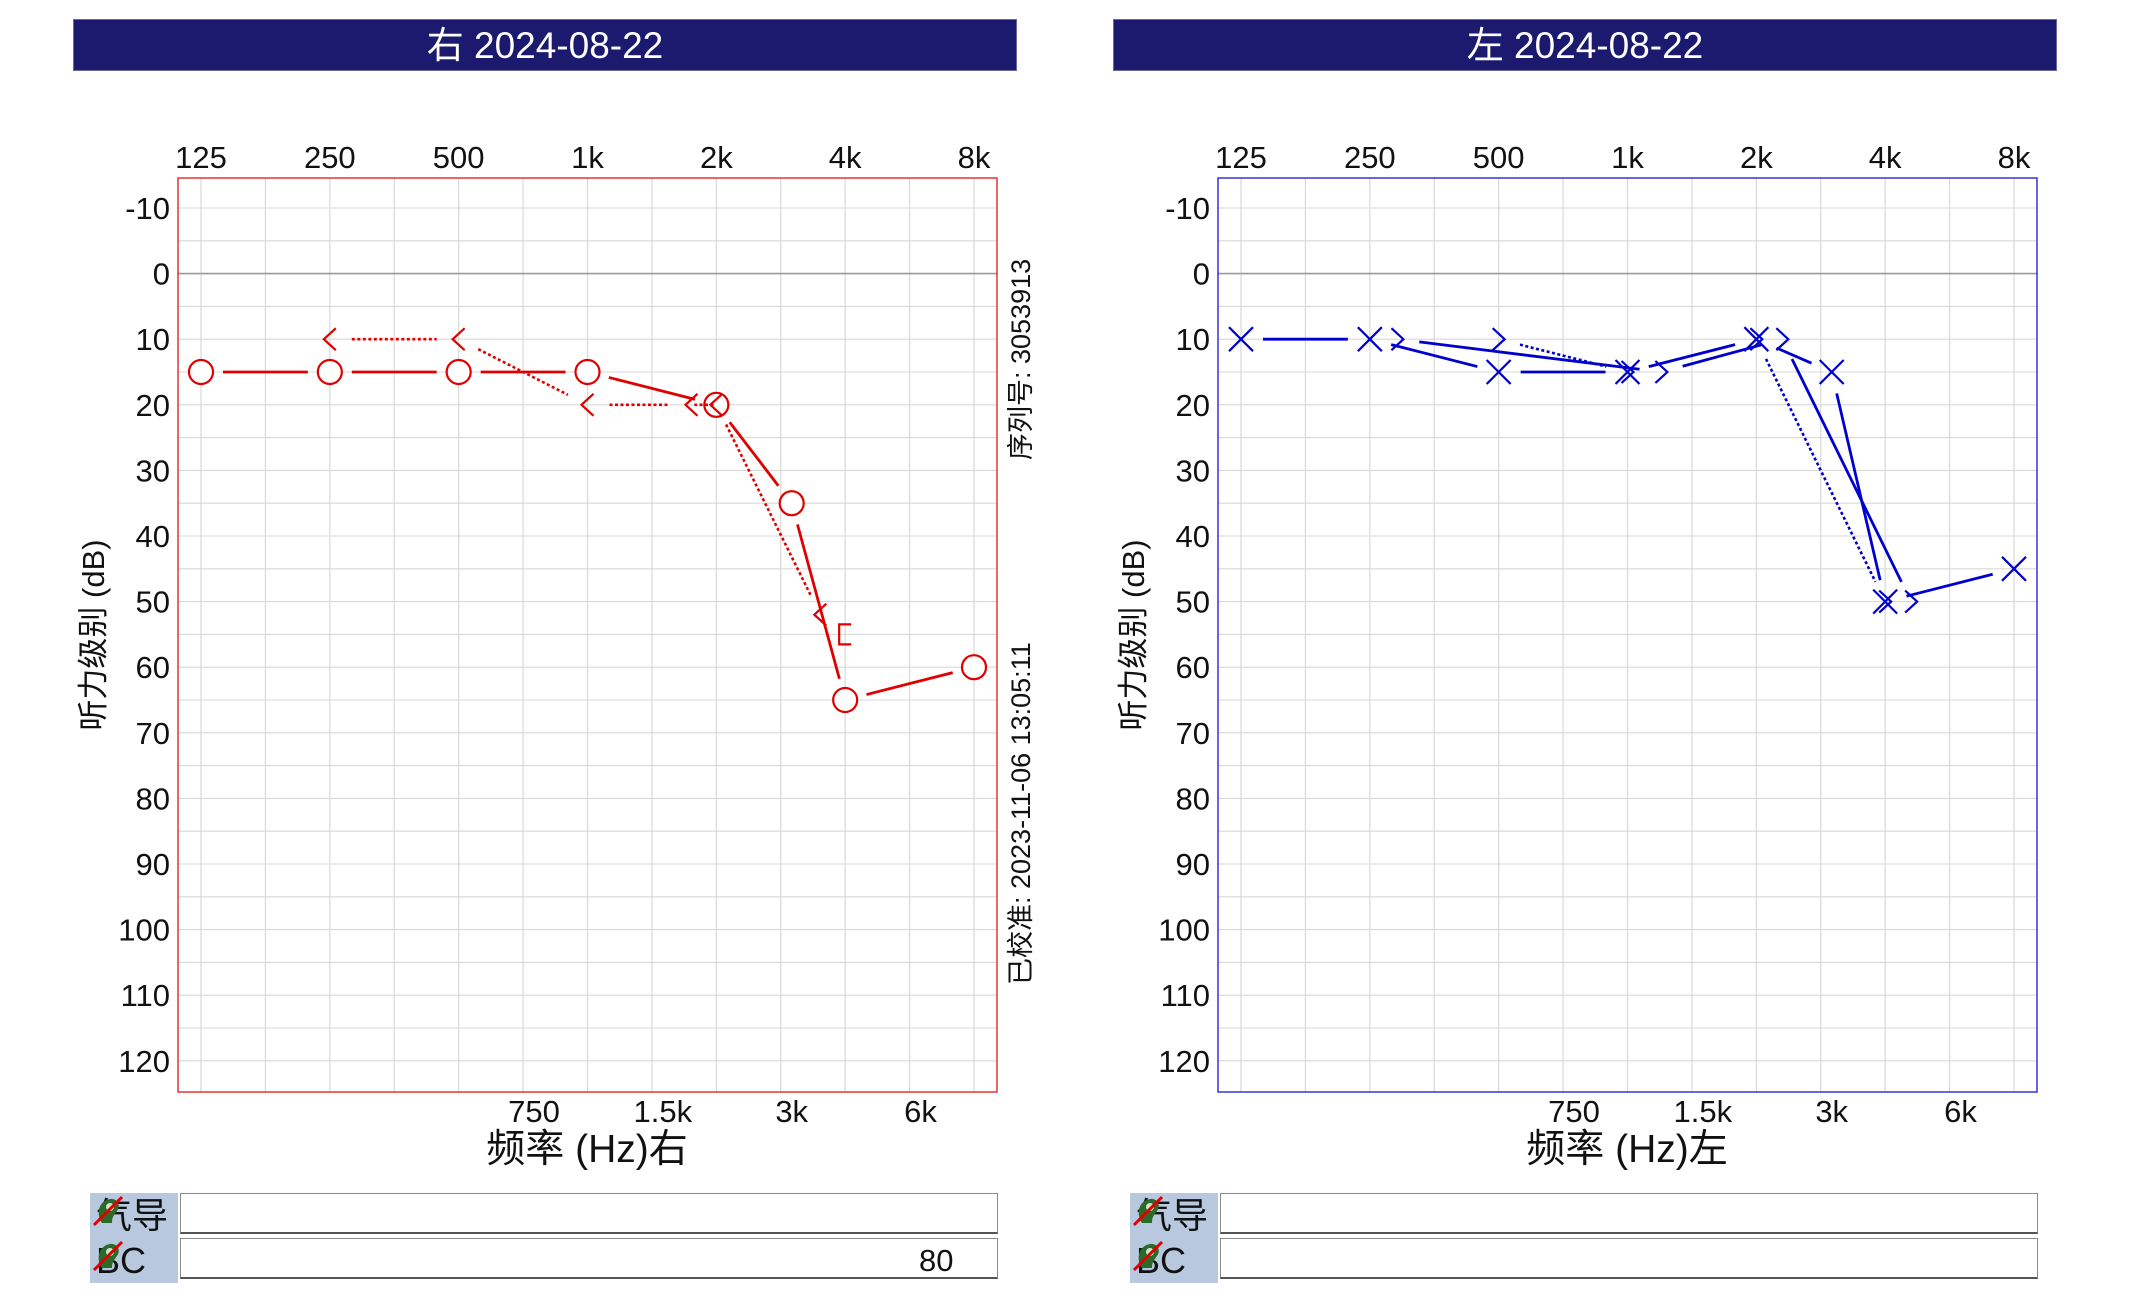 Image resolution: width=2136 pixels, height=1308 pixels. I want to click on serial-number-text: 序列号: 3053913, so click(1021, 359).